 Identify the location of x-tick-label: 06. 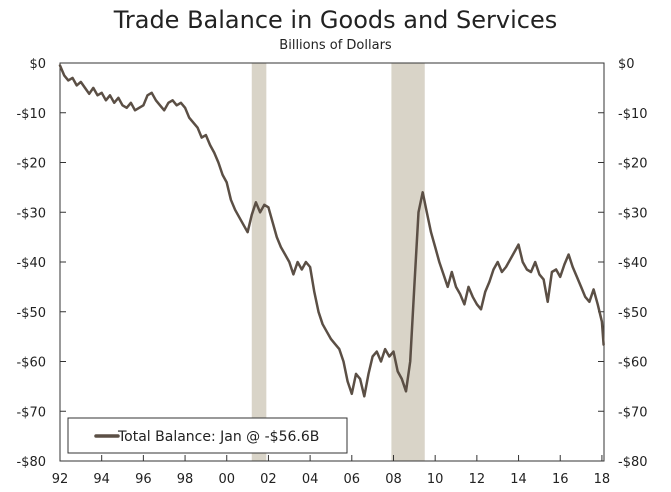
(352, 479).